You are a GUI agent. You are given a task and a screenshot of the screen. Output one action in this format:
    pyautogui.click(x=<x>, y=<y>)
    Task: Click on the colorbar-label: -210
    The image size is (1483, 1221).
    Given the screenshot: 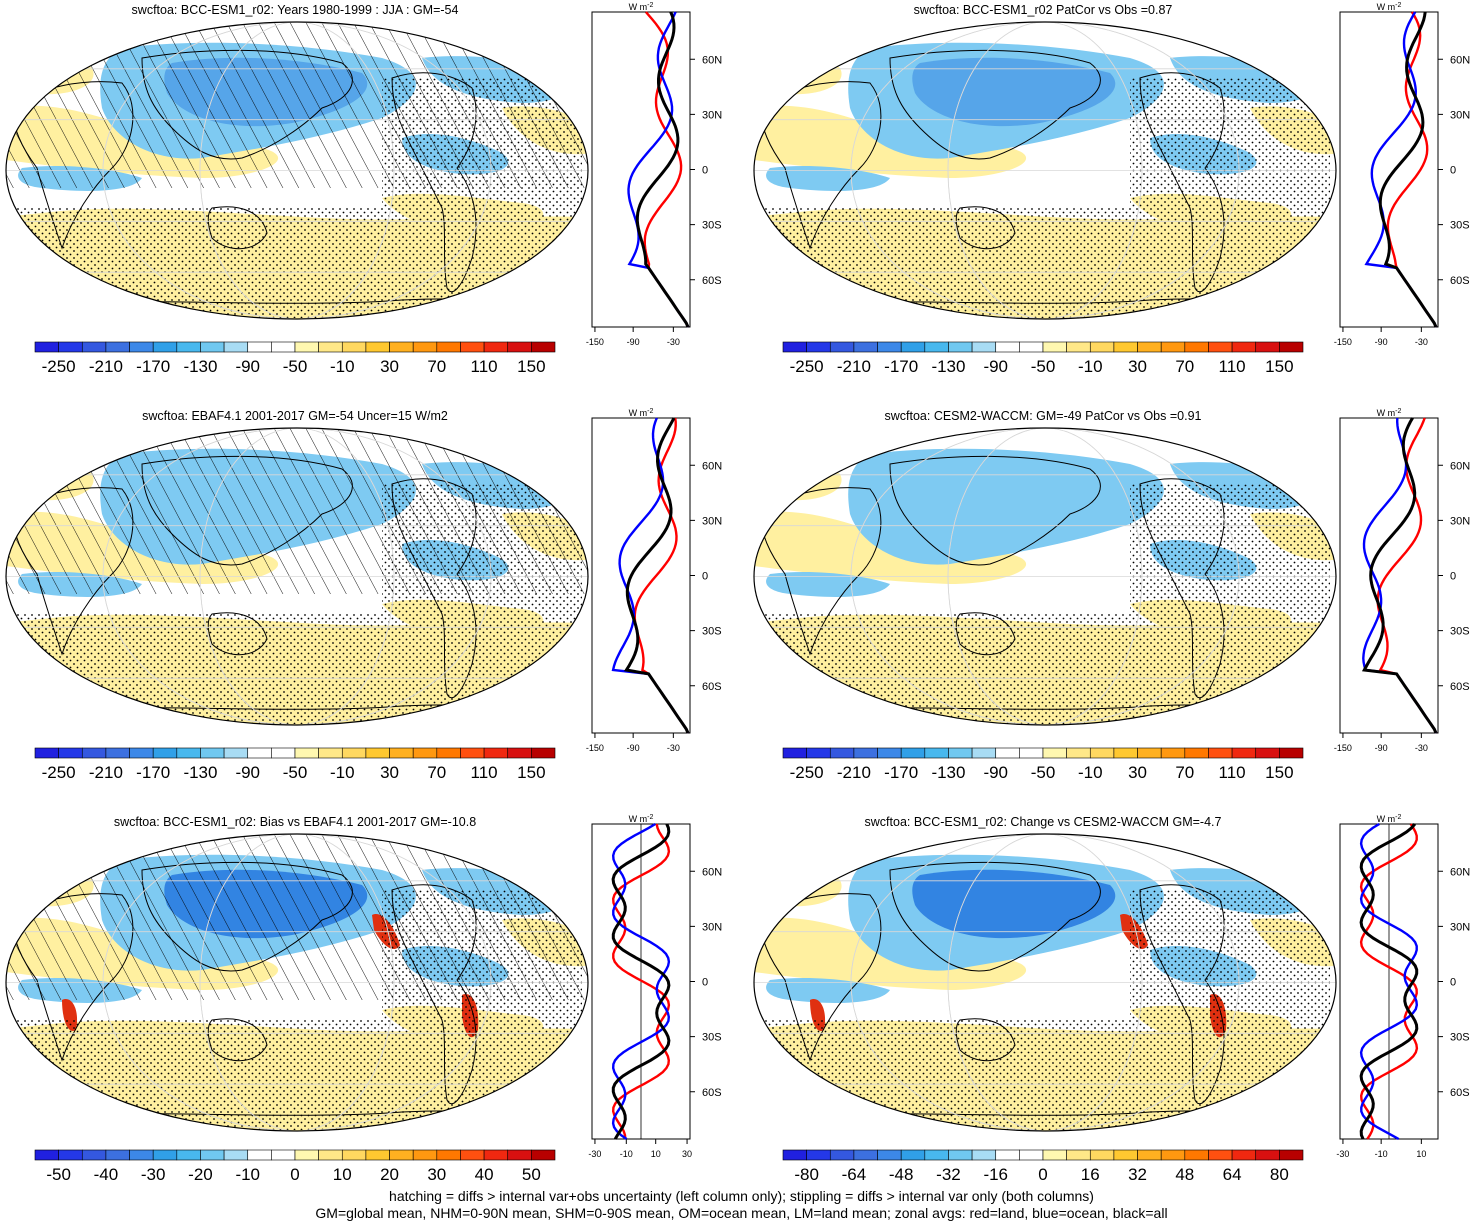 What is the action you would take?
    pyautogui.click(x=106, y=366)
    